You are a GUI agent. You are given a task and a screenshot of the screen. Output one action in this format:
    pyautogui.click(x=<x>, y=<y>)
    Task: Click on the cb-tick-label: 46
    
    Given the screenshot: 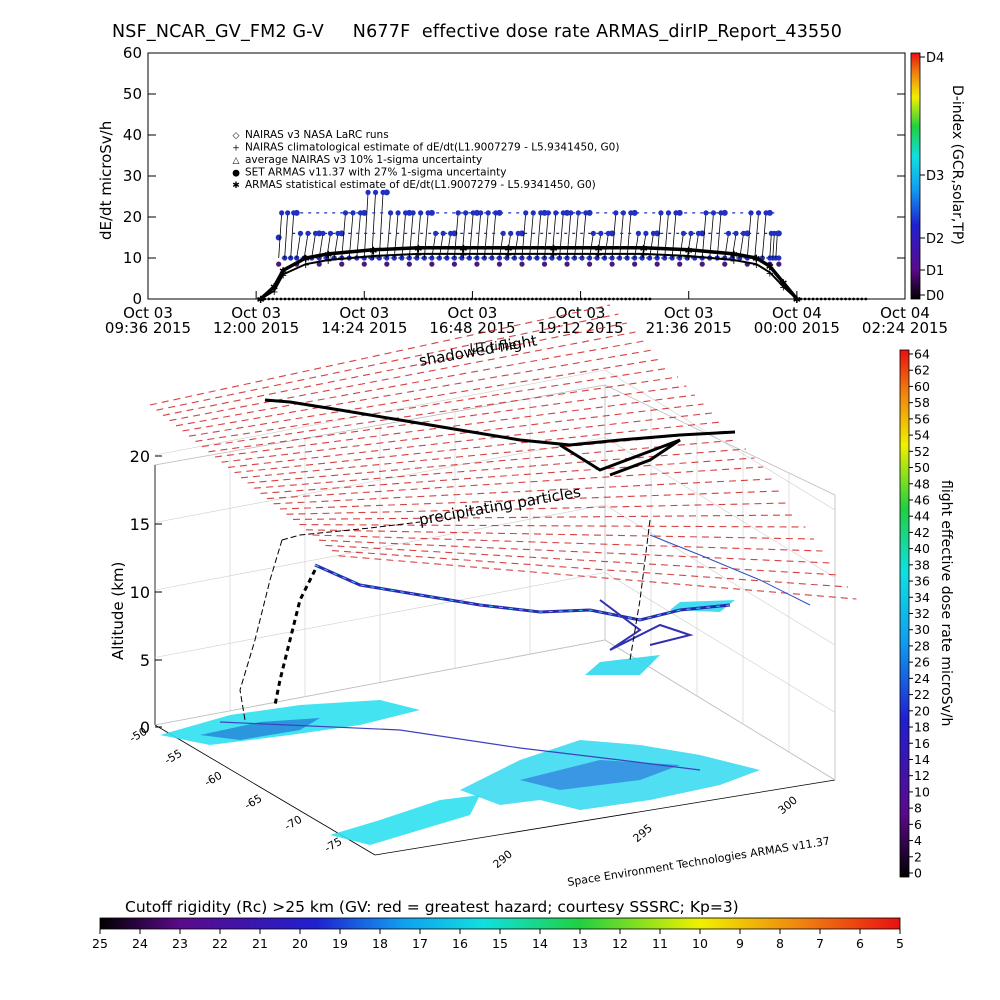 What is the action you would take?
    pyautogui.click(x=922, y=499)
    